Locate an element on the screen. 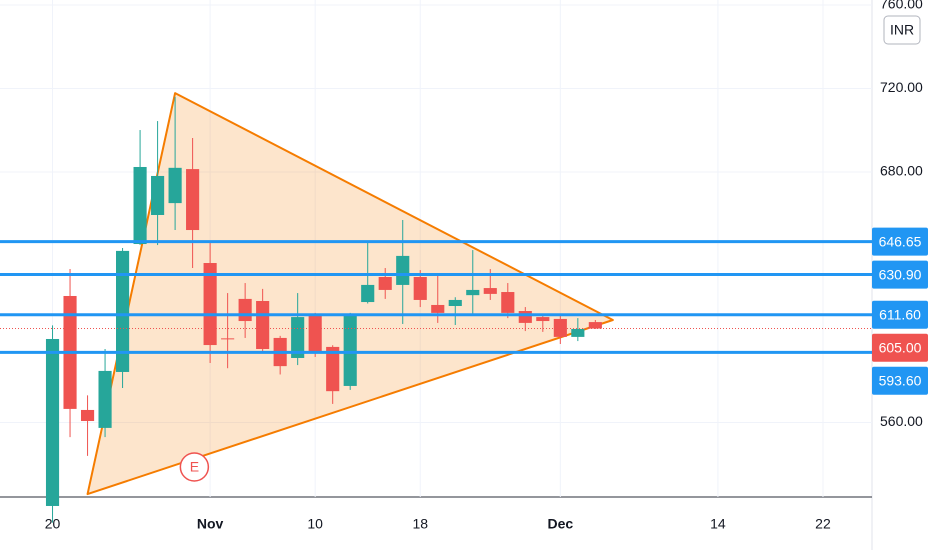  price-tag-label: 646.65 is located at coordinates (900, 241).